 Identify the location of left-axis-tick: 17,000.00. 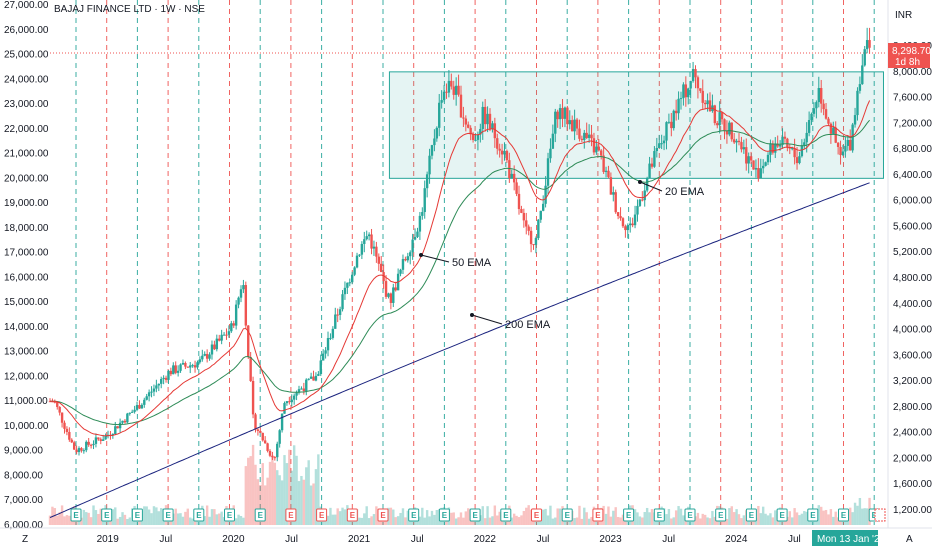
(26, 253).